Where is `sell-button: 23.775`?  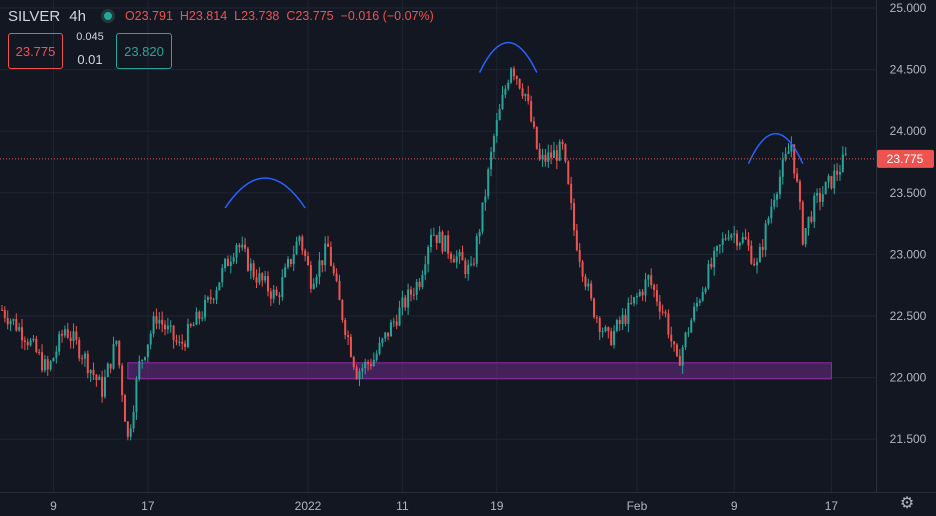 sell-button: 23.775 is located at coordinates (35, 51).